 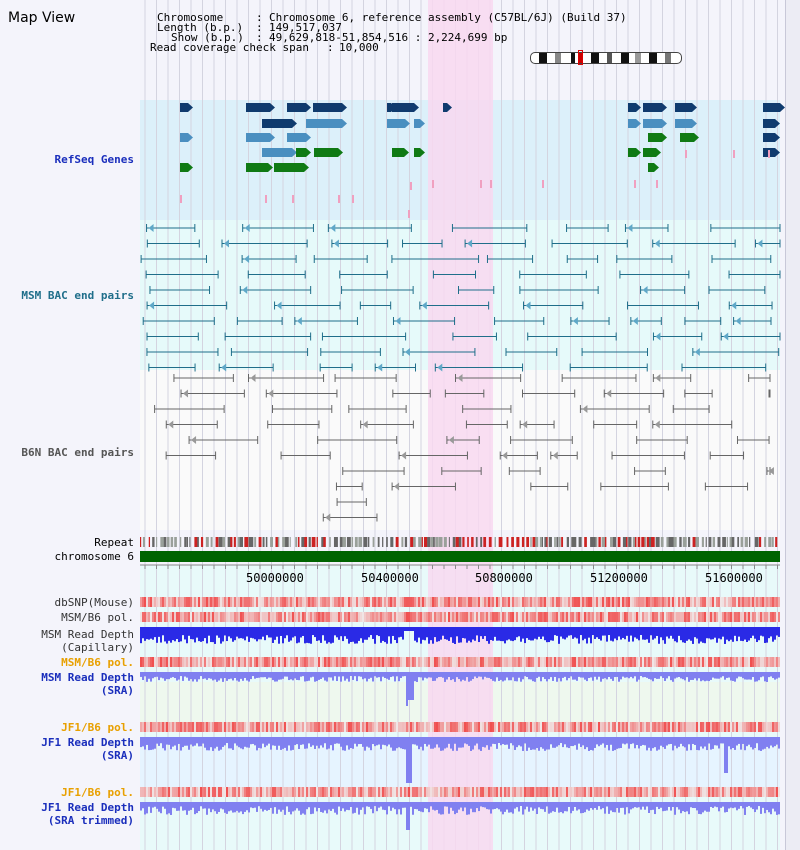 What do you see at coordinates (94, 159) in the screenshot?
I see `track-label-refseq: RefSeq Genes` at bounding box center [94, 159].